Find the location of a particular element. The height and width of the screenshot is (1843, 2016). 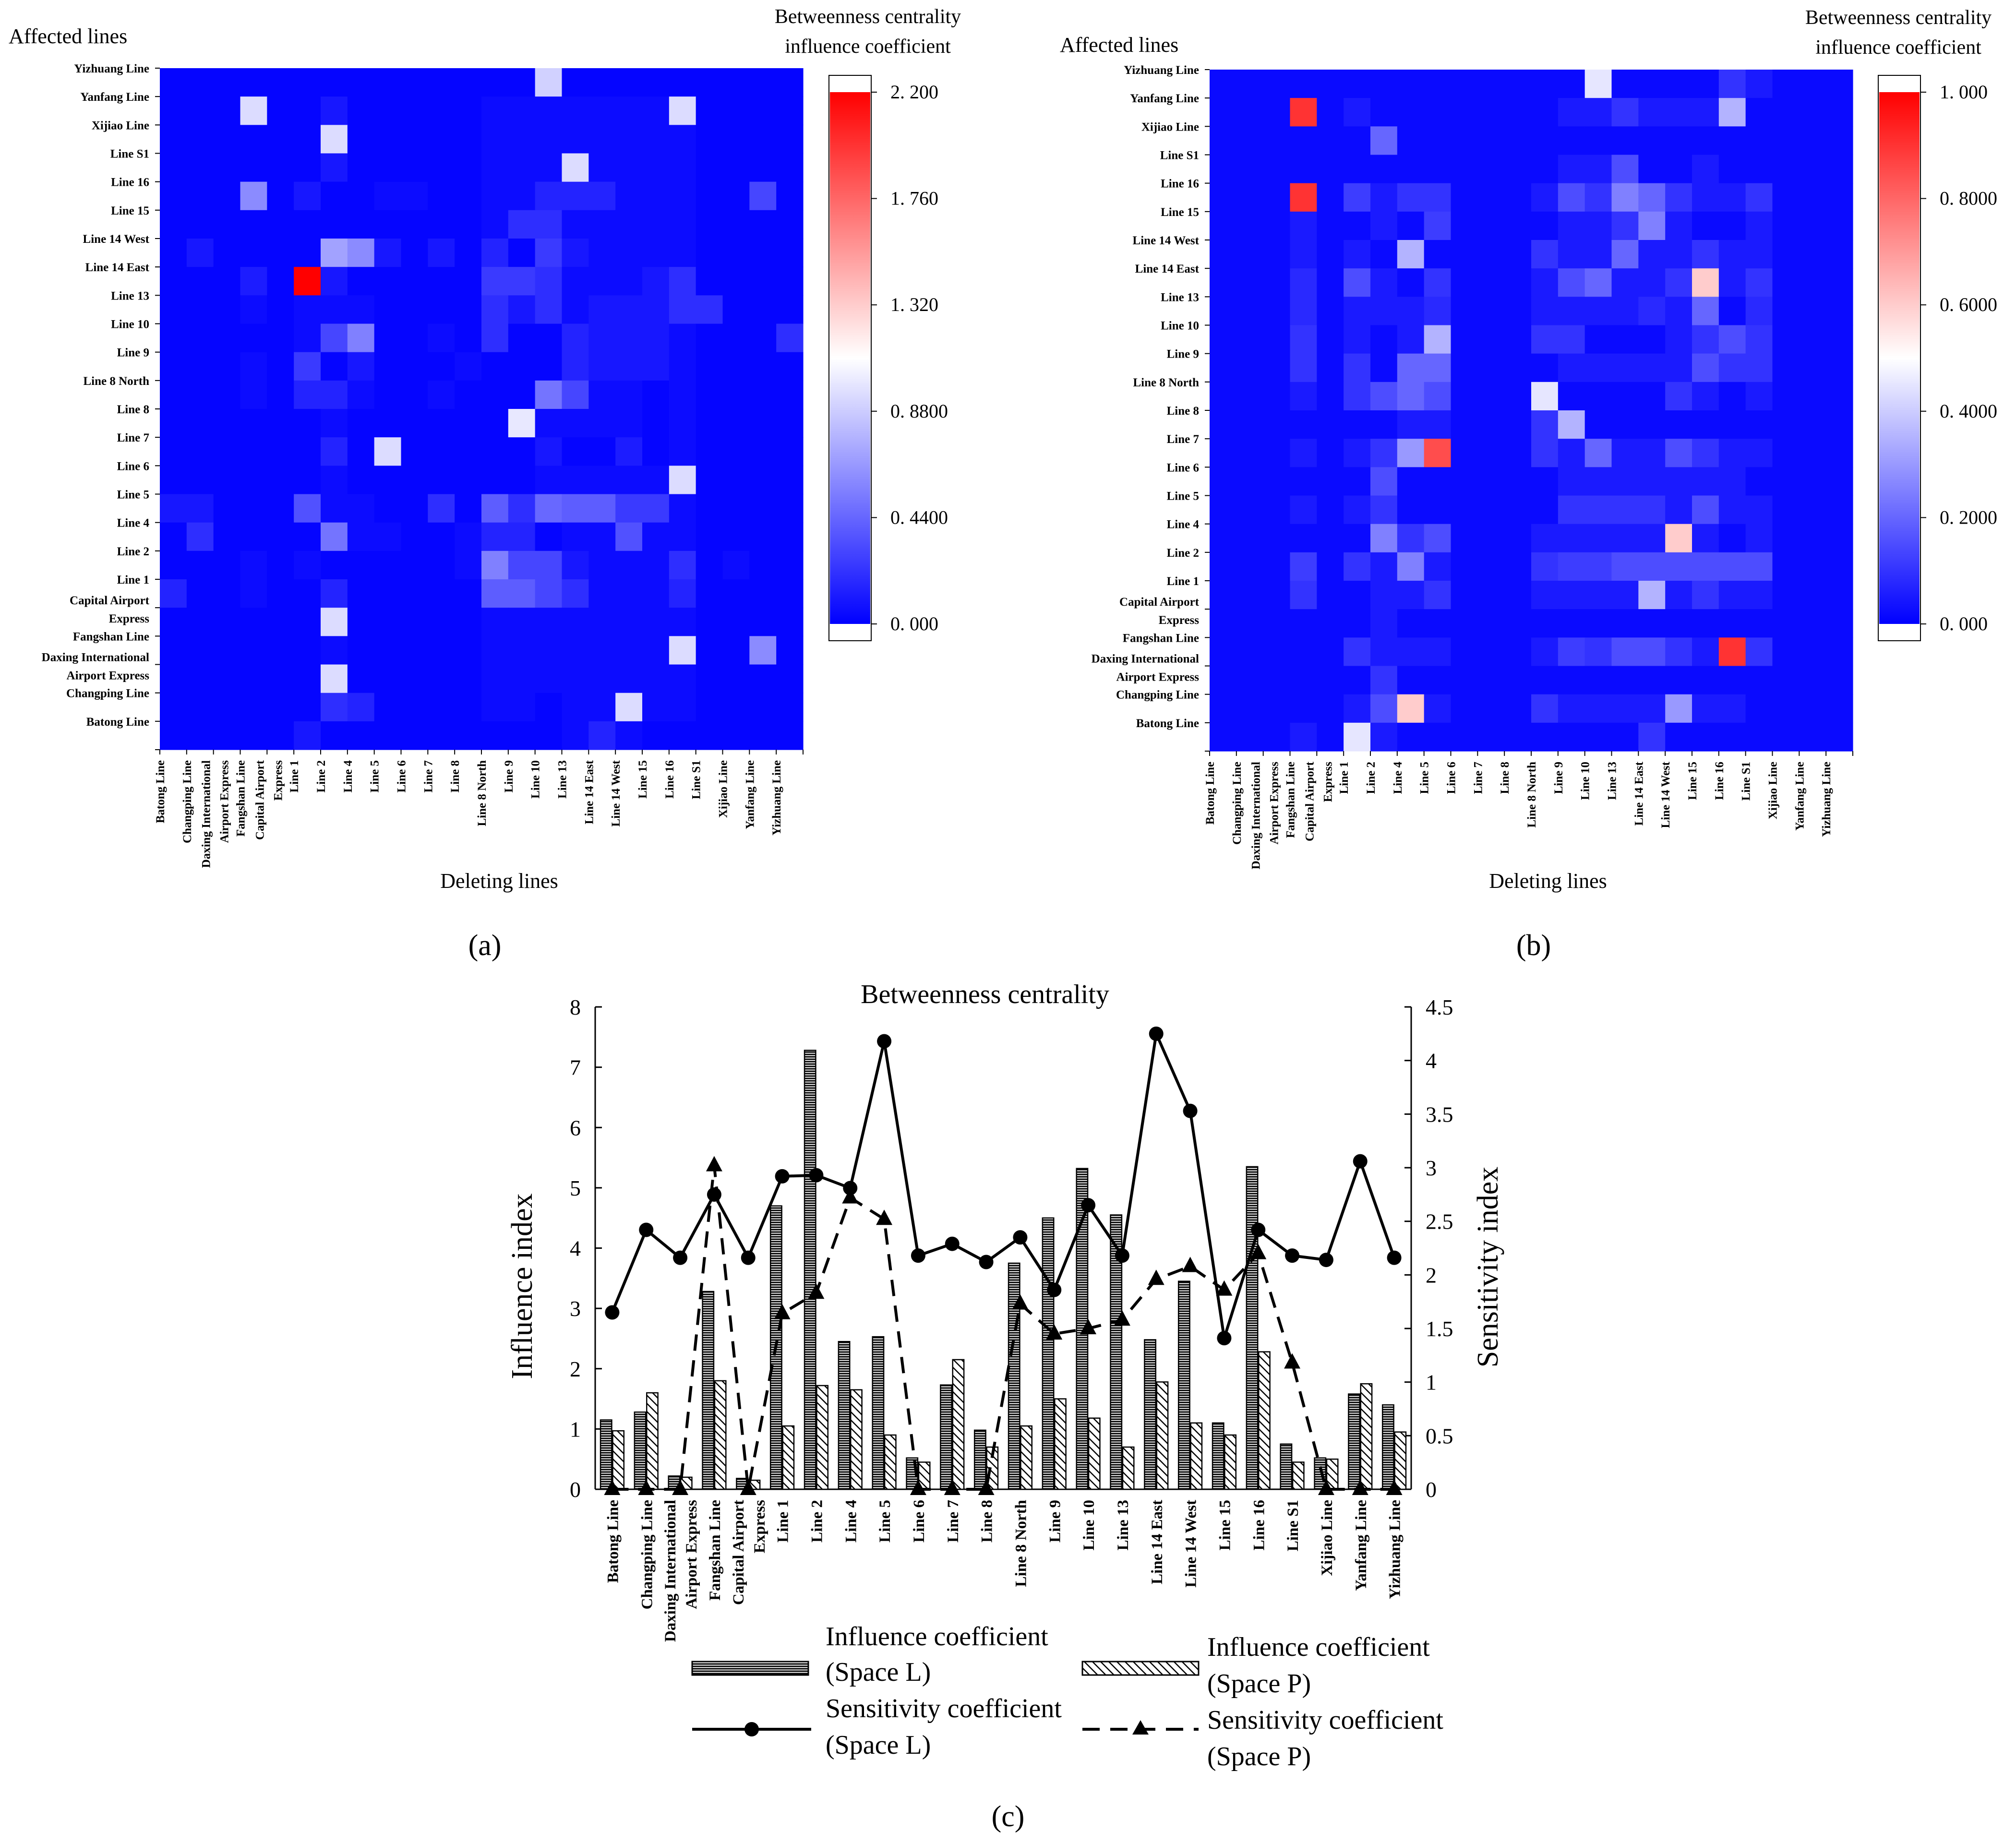

heatmap-a-column-label: Line 7 is located at coordinates (428, 776).